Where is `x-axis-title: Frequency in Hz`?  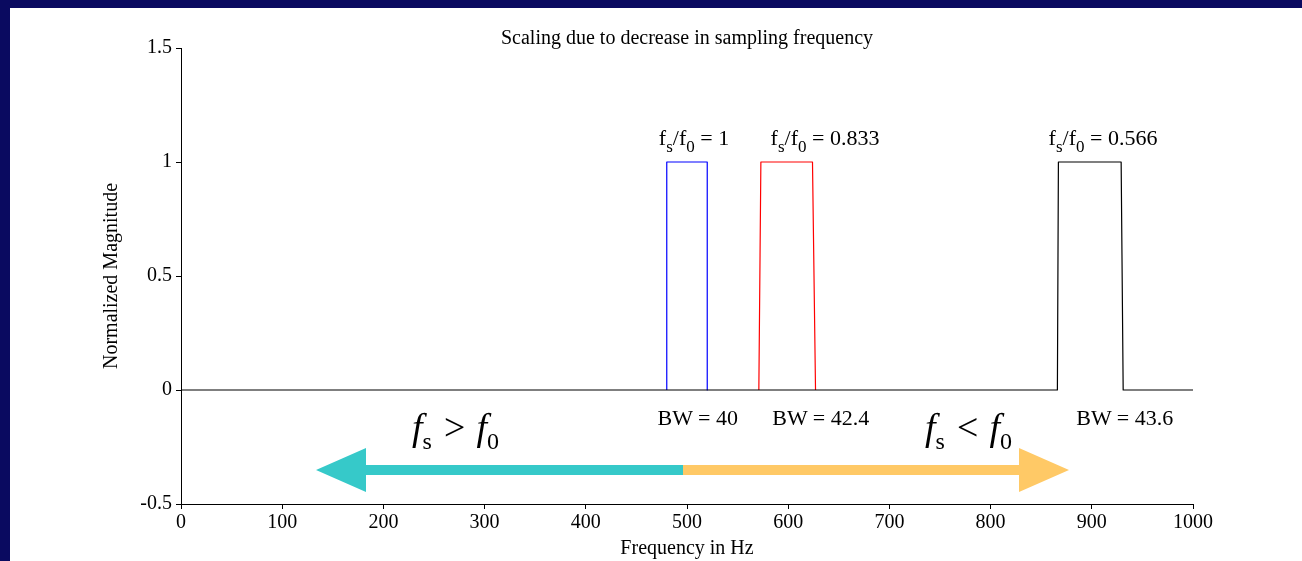 x-axis-title: Frequency in Hz is located at coordinates (687, 548).